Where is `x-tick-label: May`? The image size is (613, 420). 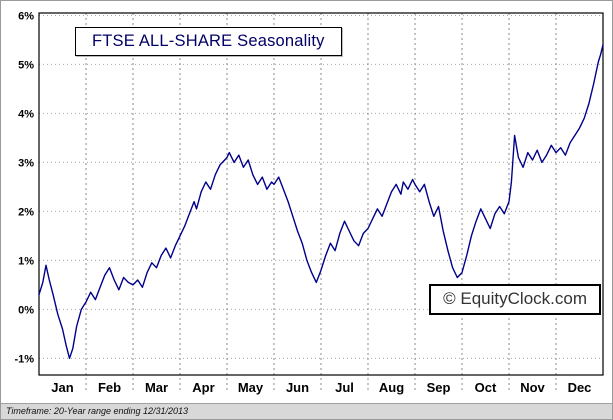
x-tick-label: May is located at coordinates (251, 387).